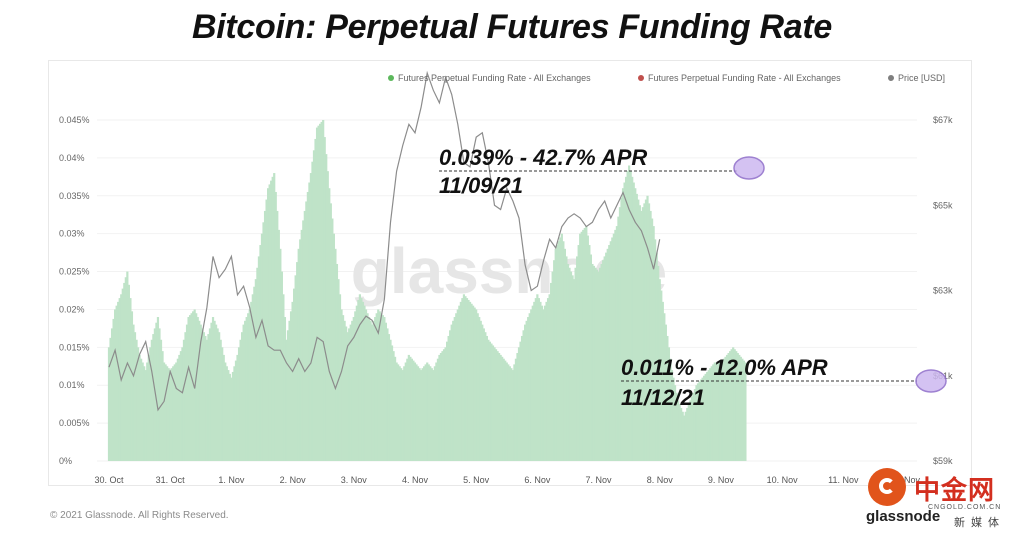  What do you see at coordinates (139, 515) in the screenshot?
I see `copyright-text: © 2021 Glassnode. All Rights Reserved.` at bounding box center [139, 515].